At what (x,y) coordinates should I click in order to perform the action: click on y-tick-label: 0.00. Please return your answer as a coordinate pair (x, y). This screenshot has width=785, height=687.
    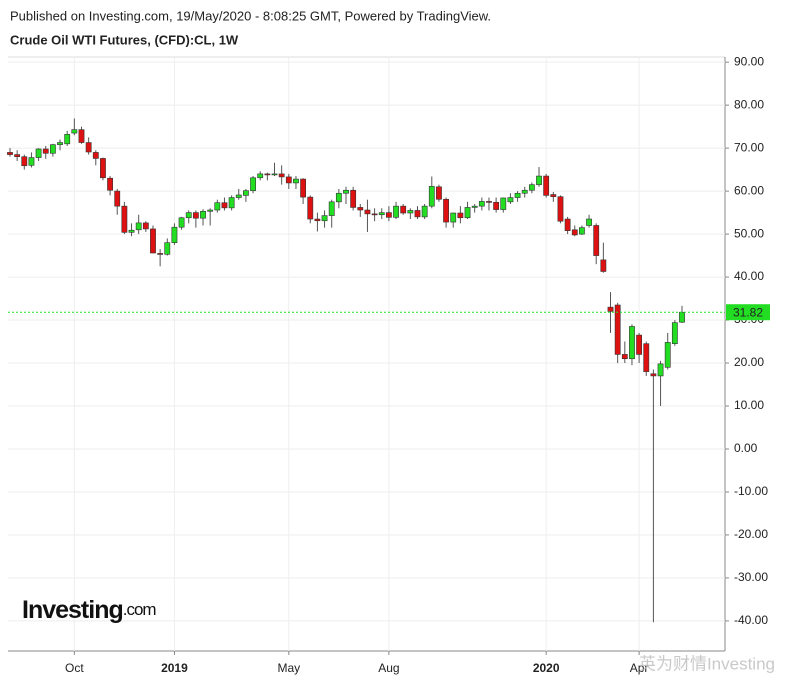
    Looking at the image, I should click on (746, 448).